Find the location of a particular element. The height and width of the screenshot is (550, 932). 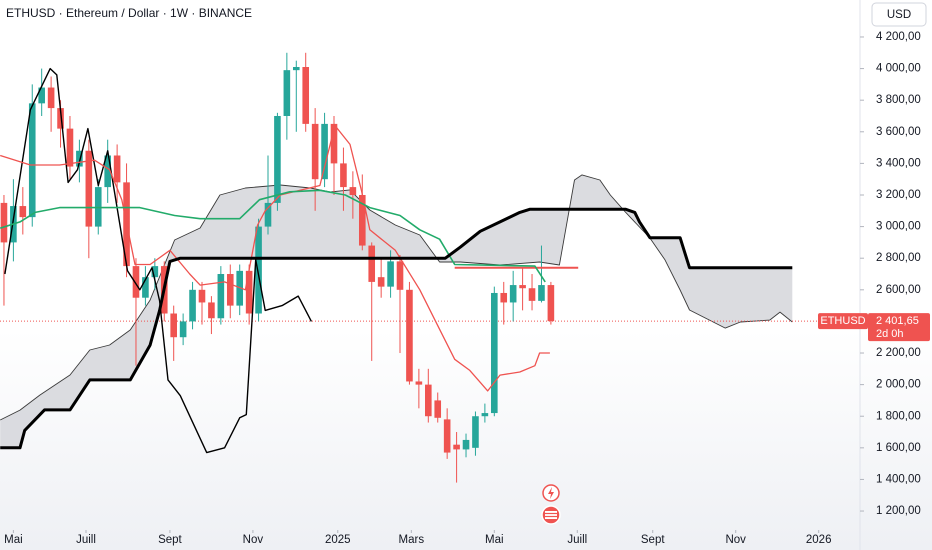

countdown-label: 2d 0h is located at coordinates (890, 334).